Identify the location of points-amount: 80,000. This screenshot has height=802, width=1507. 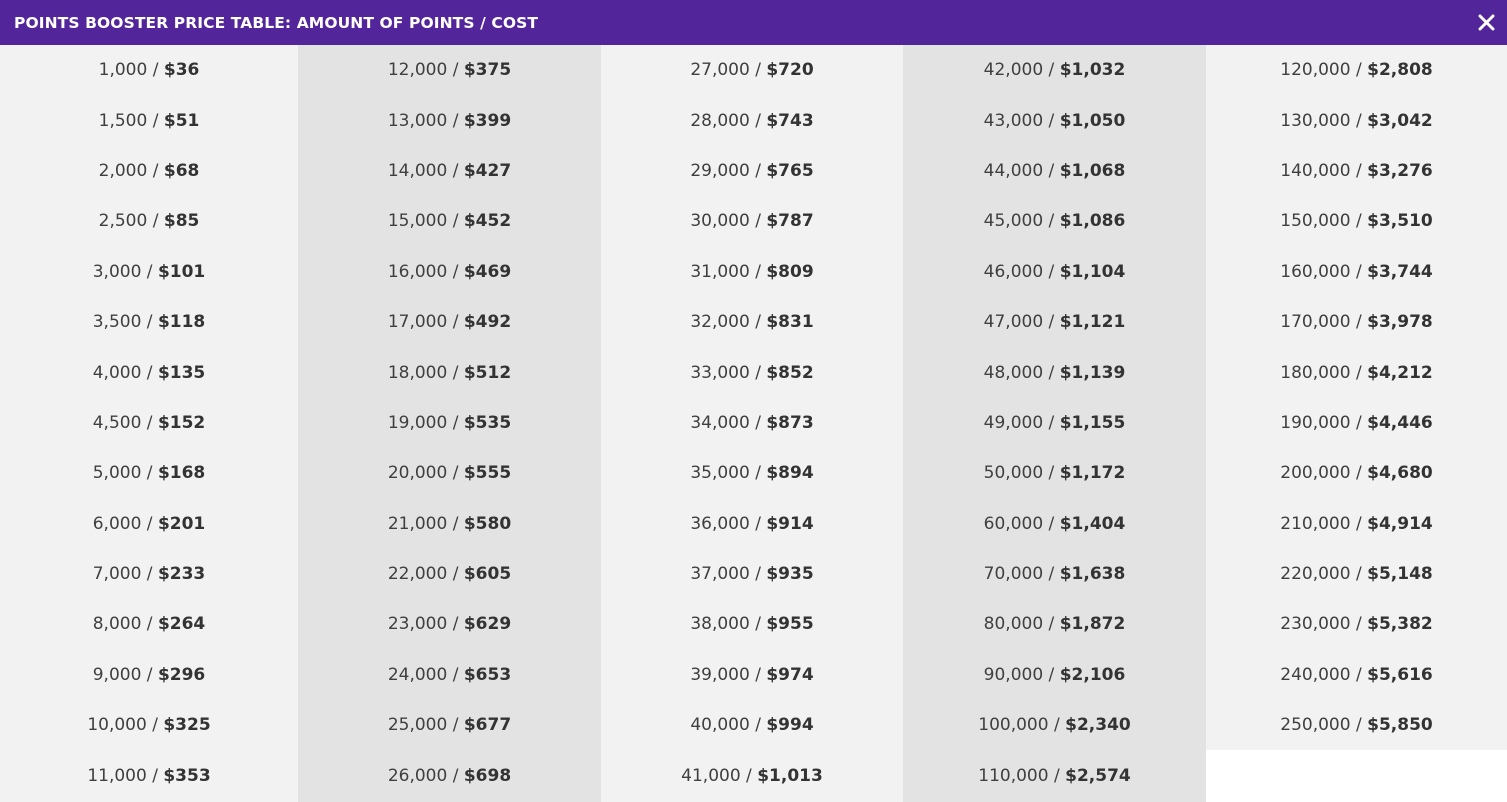
(1013, 624).